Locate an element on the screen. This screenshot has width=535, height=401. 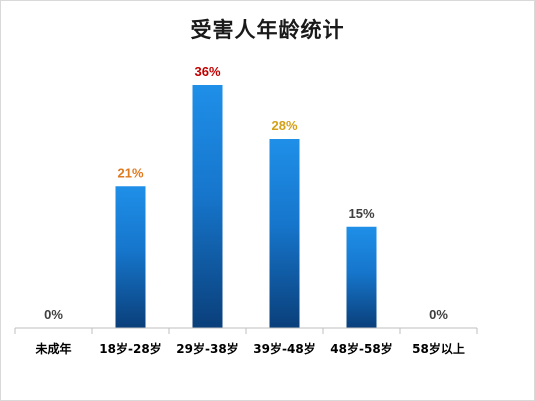
data-label: 28% is located at coordinates (284, 125).